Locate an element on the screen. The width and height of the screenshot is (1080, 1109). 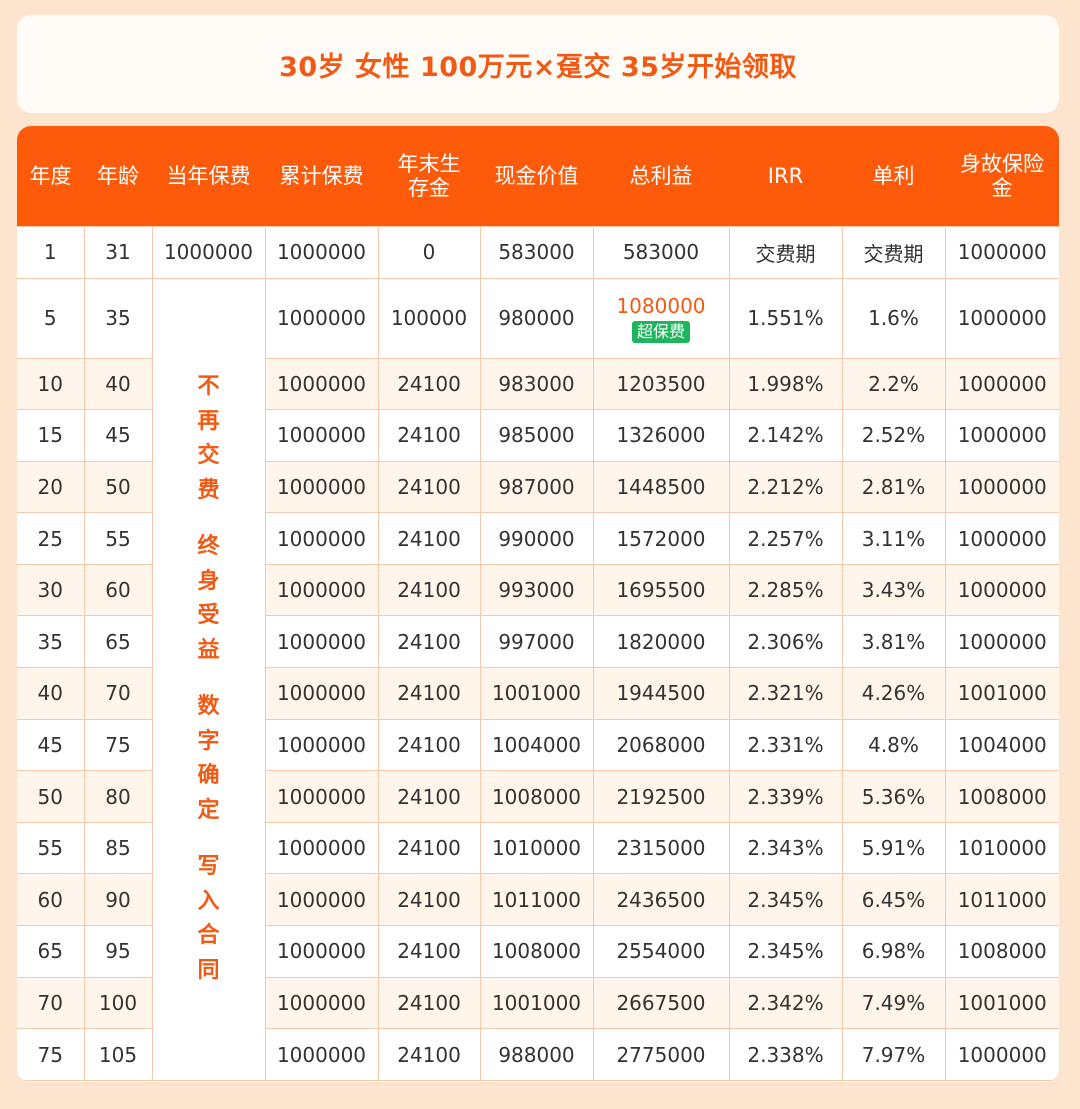
cell-irr: 2.345% is located at coordinates (785, 951).